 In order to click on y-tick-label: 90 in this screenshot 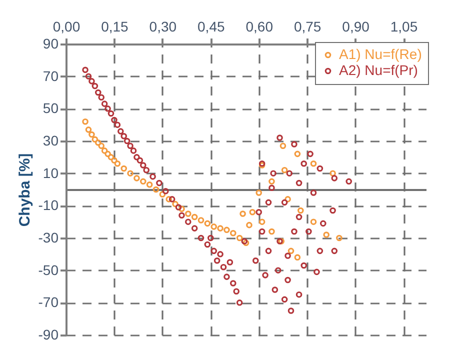, I will do `click(50, 44)`.